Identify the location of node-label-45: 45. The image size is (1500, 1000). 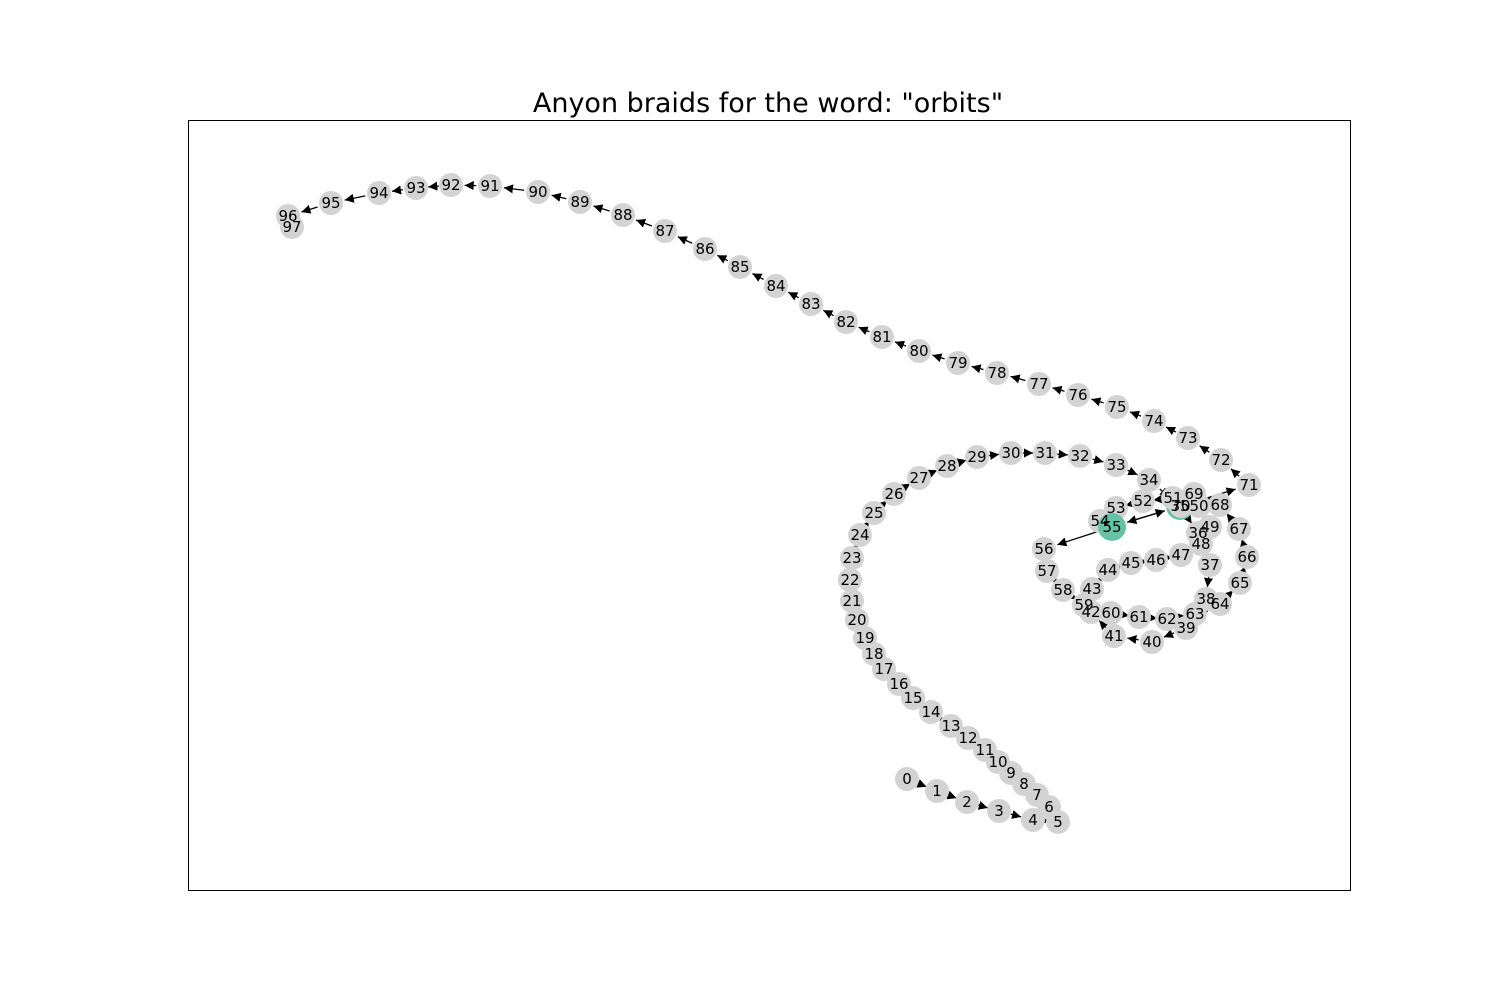
(1130, 563).